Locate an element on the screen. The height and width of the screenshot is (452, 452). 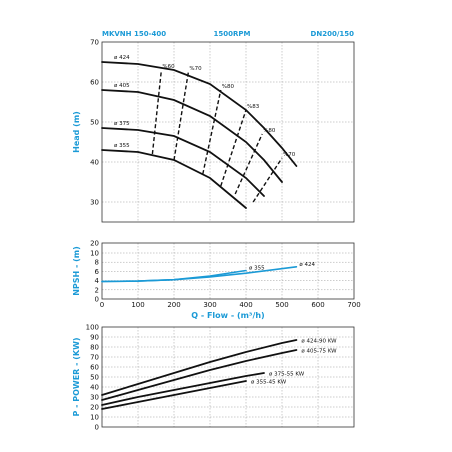
power-y-tick-label: 30 is located at coordinates (94, 398).